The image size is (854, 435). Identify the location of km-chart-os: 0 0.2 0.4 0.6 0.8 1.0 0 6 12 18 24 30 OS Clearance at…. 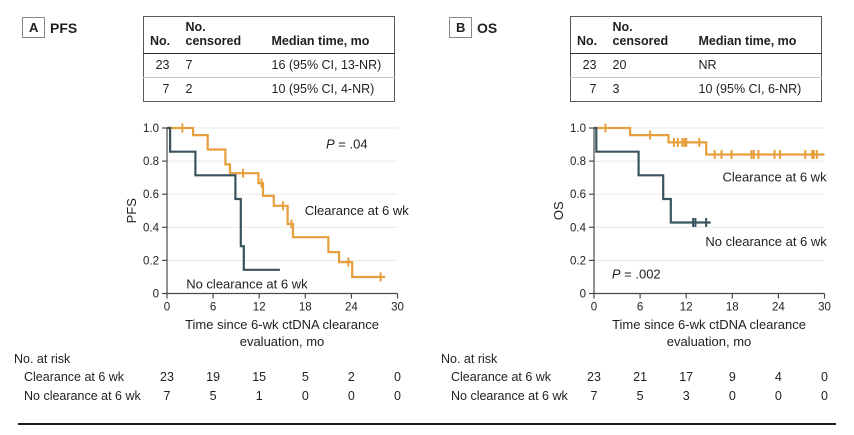
(691, 218).